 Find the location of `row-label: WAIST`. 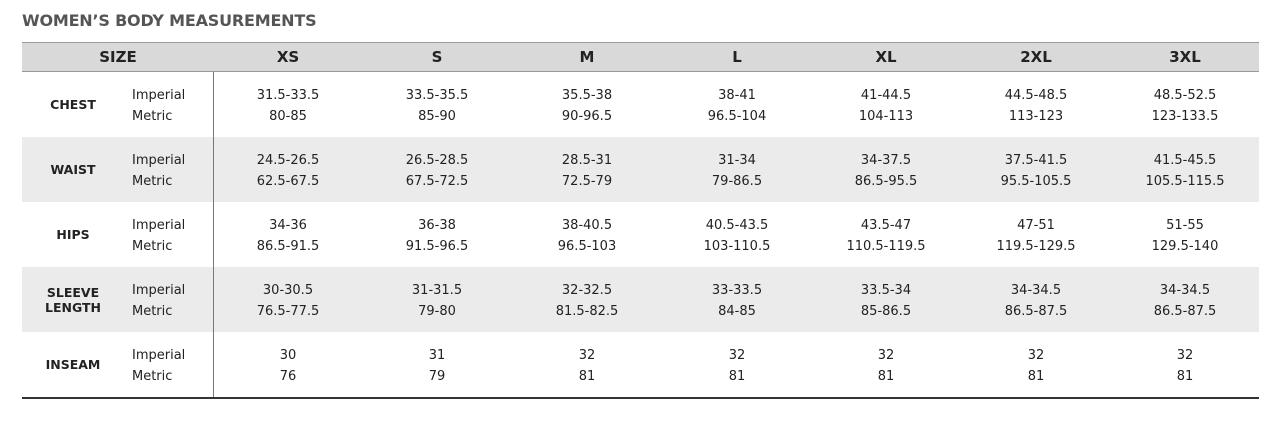

row-label: WAIST is located at coordinates (73, 169).